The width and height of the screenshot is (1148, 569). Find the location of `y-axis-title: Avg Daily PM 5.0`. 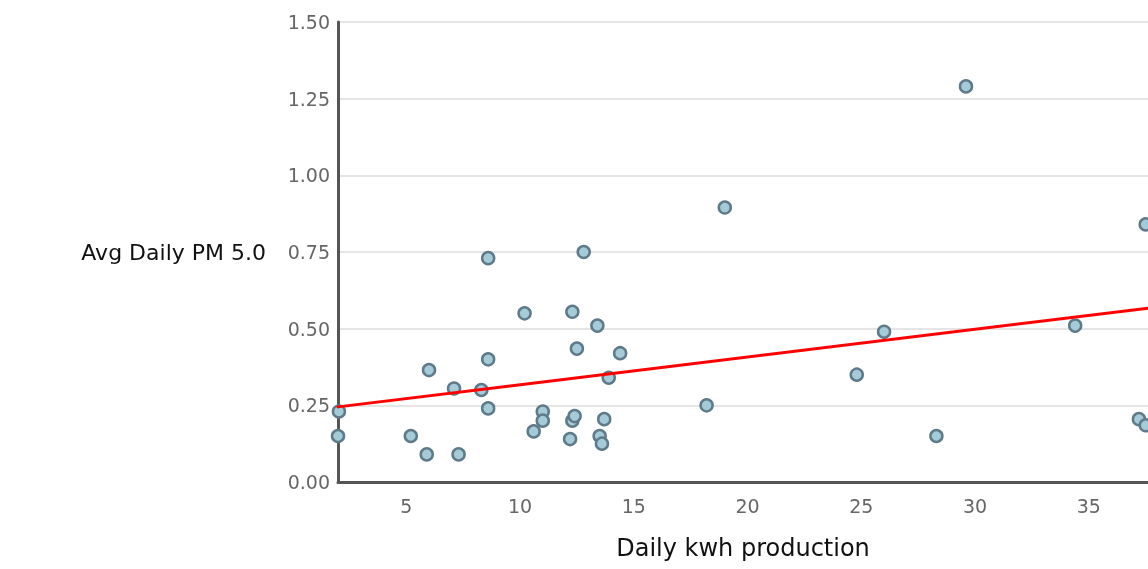

y-axis-title: Avg Daily PM 5.0 is located at coordinates (173, 252).